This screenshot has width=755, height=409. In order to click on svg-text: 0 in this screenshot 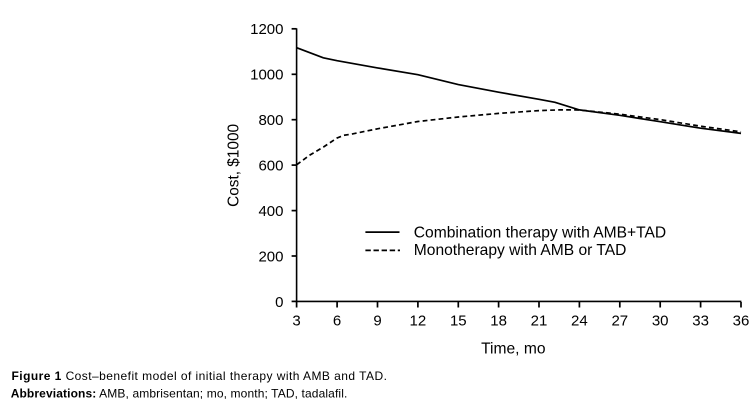, I will do `click(279, 302)`.